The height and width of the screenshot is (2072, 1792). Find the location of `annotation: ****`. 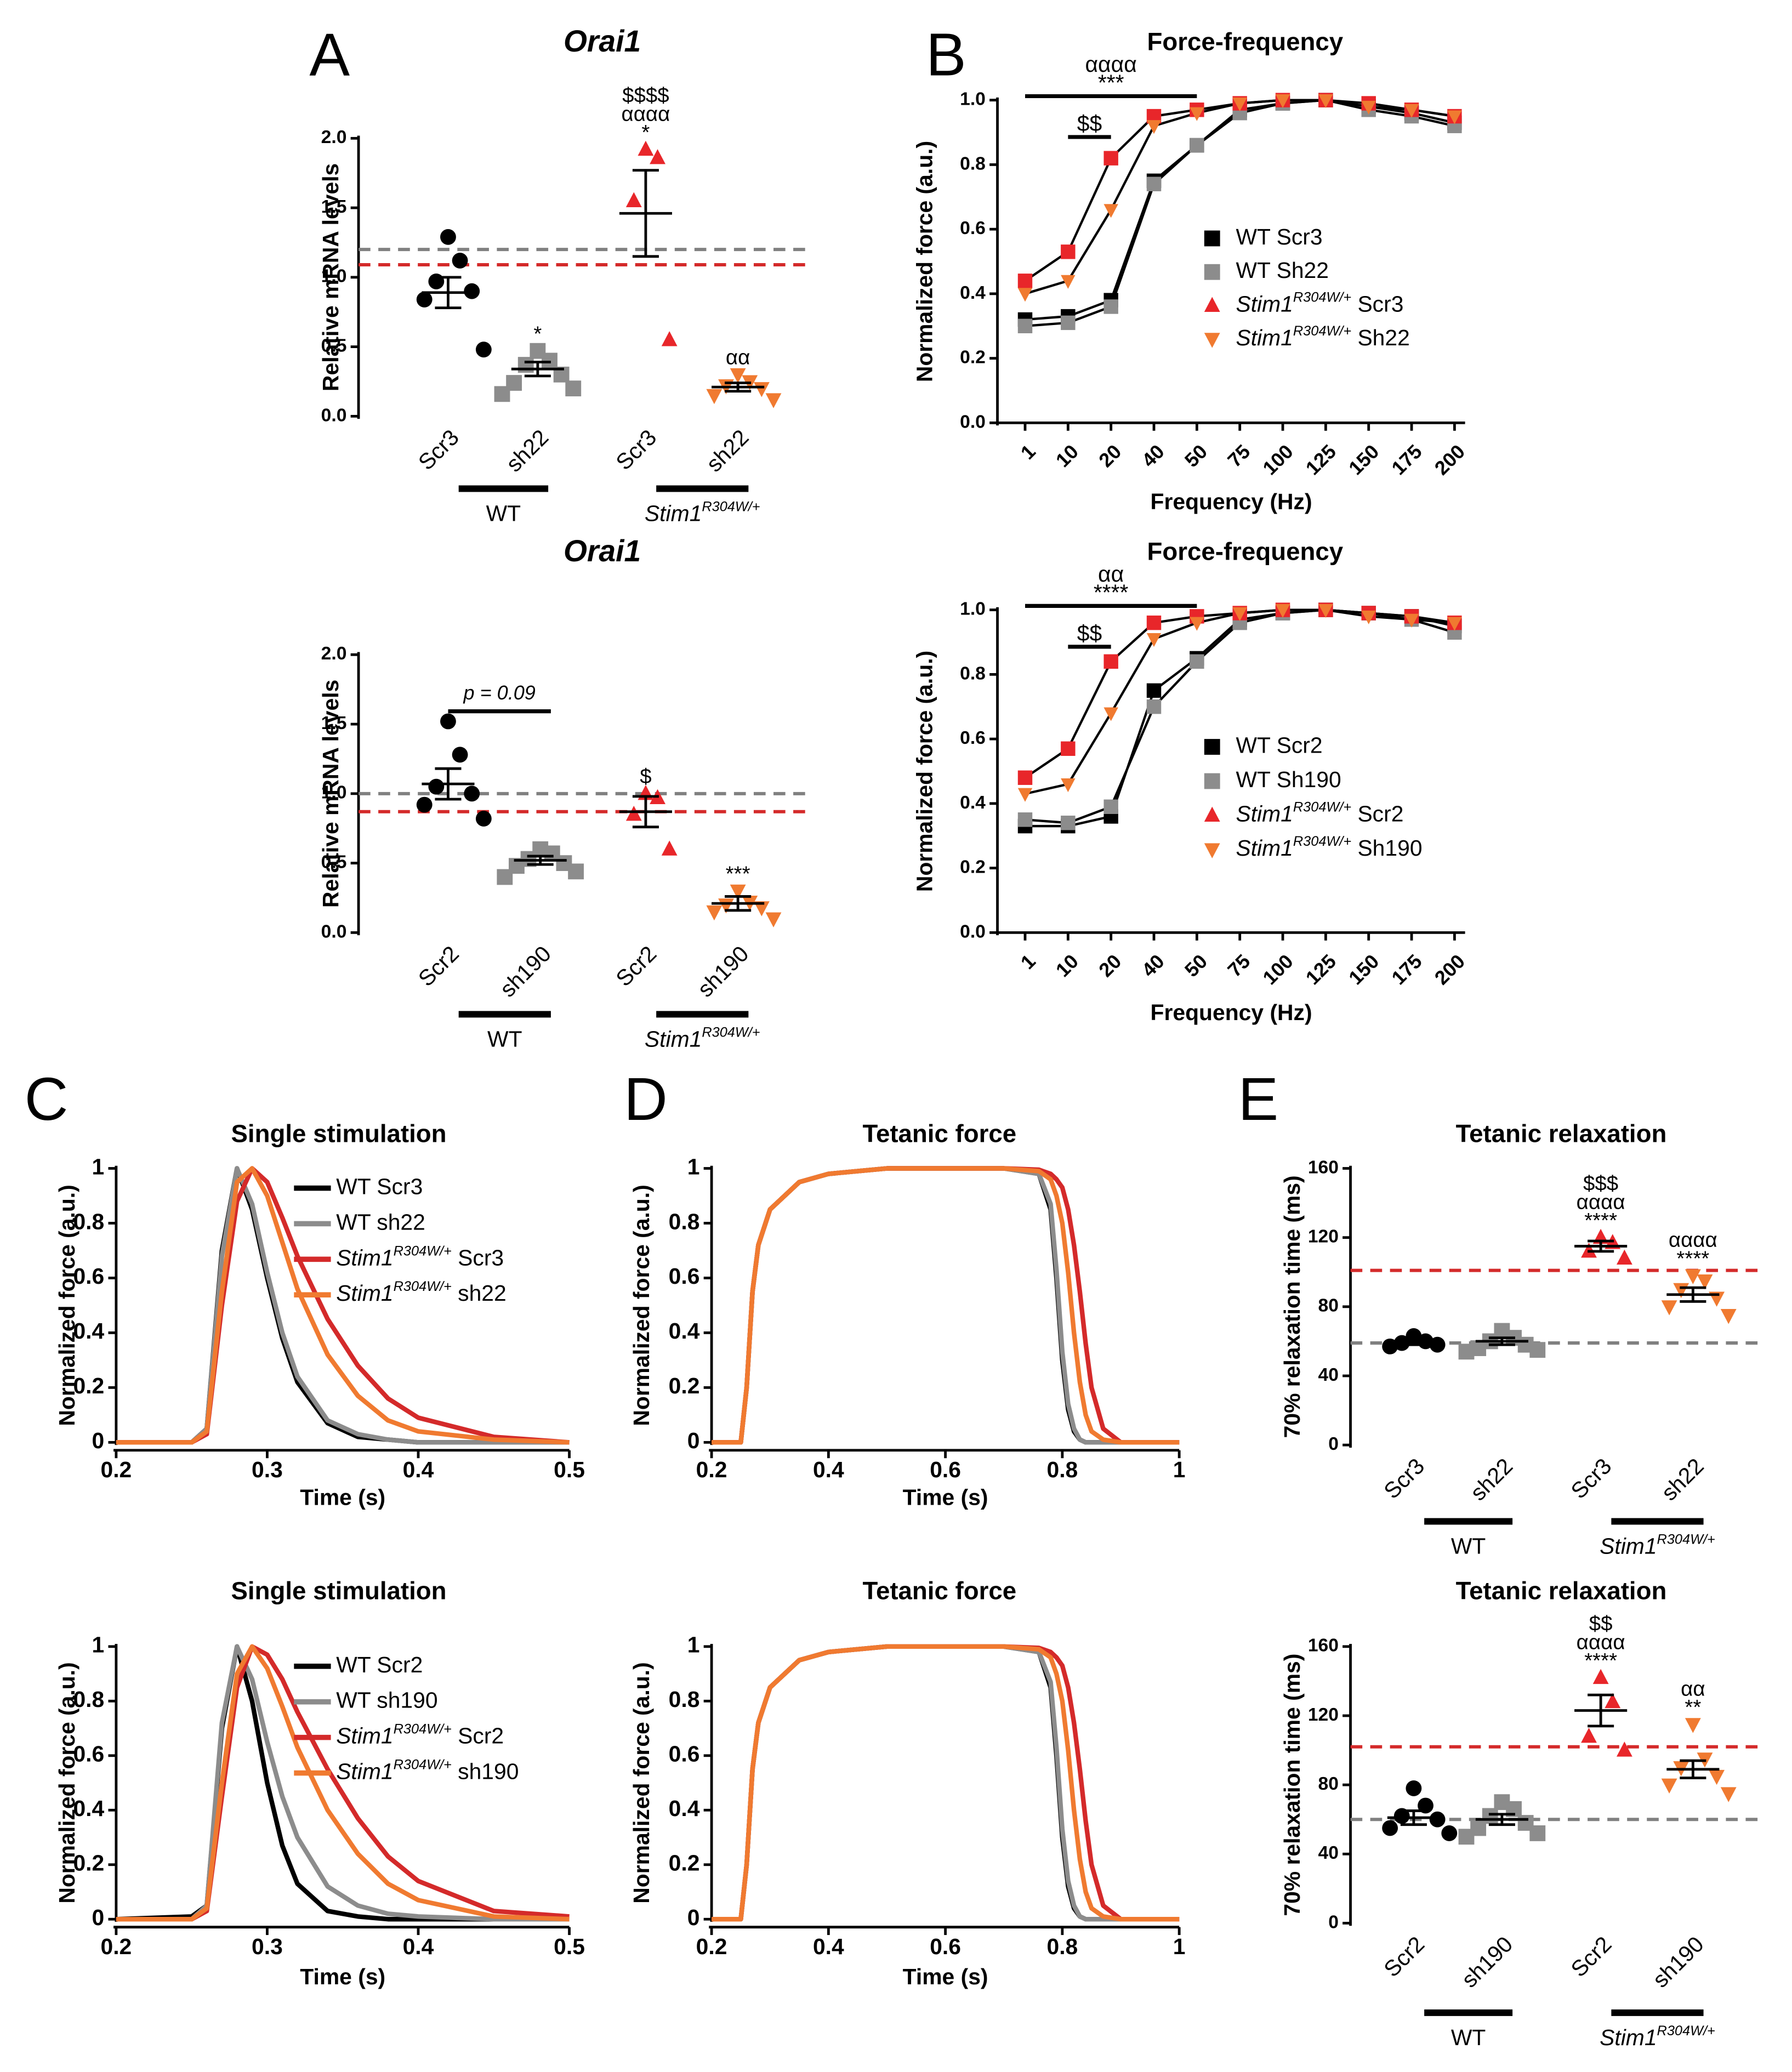

annotation: **** is located at coordinates (1600, 1660).